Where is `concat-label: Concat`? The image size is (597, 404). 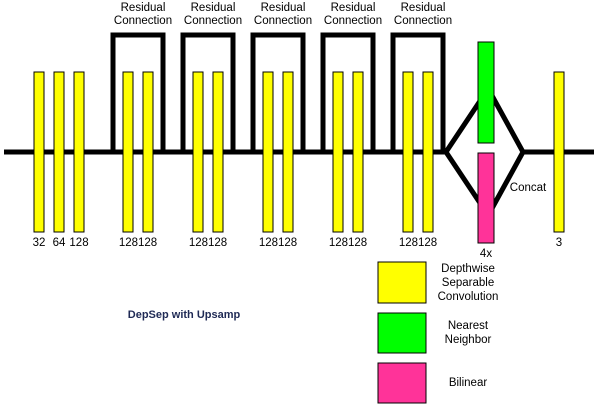 concat-label: Concat is located at coordinates (528, 188).